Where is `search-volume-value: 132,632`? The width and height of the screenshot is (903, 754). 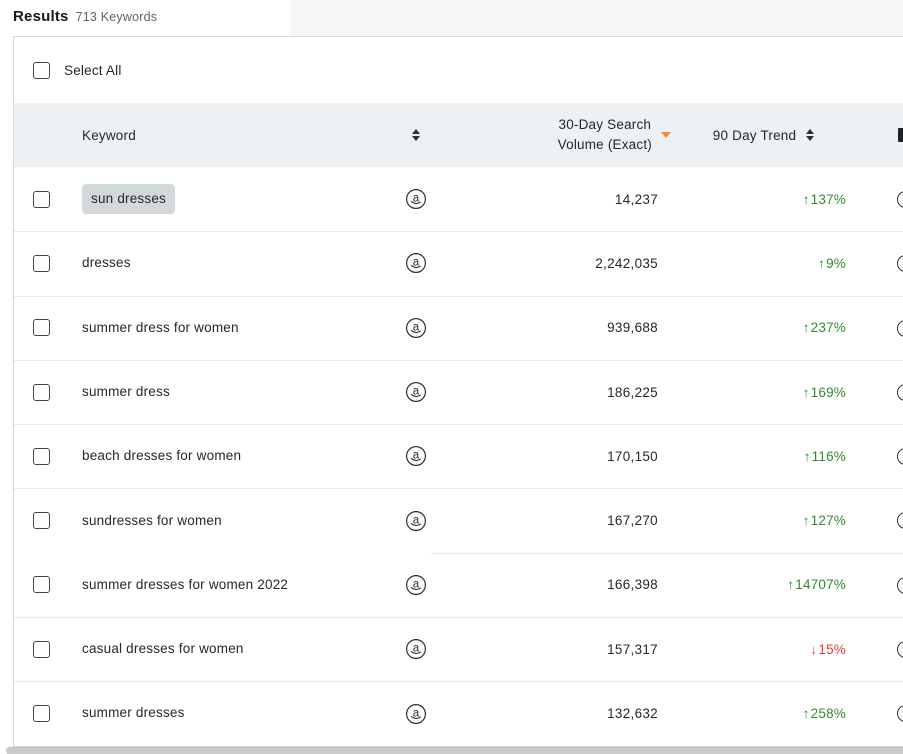 search-volume-value: 132,632 is located at coordinates (632, 714).